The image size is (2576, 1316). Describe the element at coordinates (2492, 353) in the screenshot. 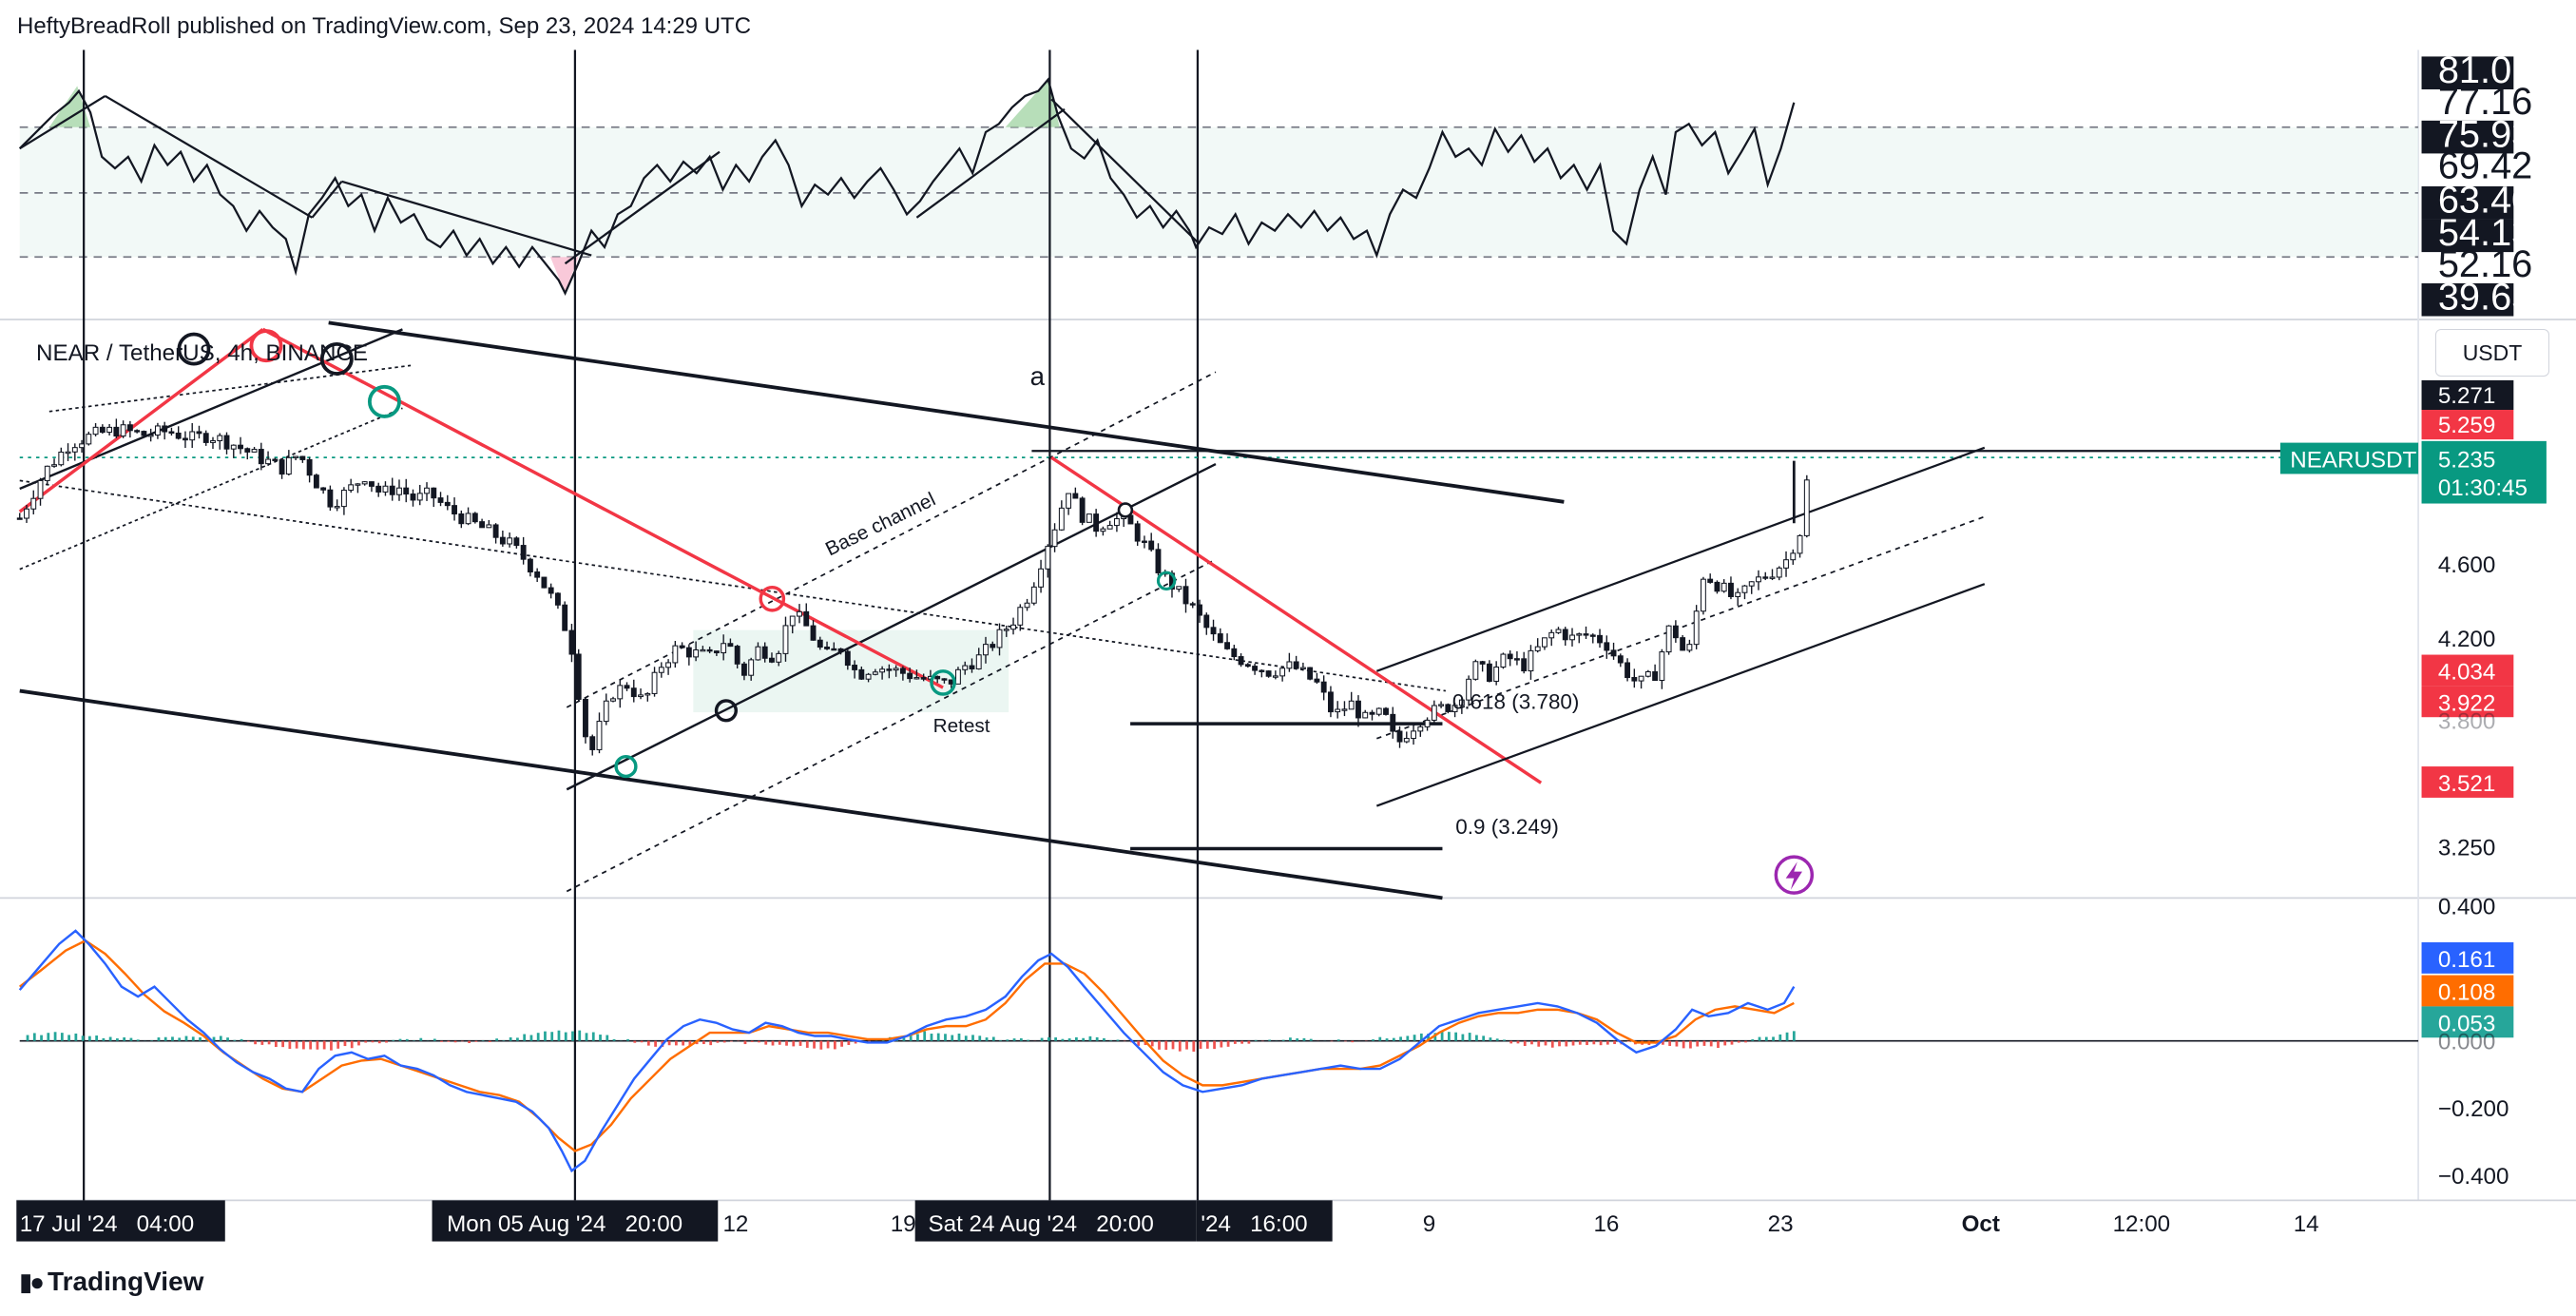

I see `currency-button: USDT` at that location.